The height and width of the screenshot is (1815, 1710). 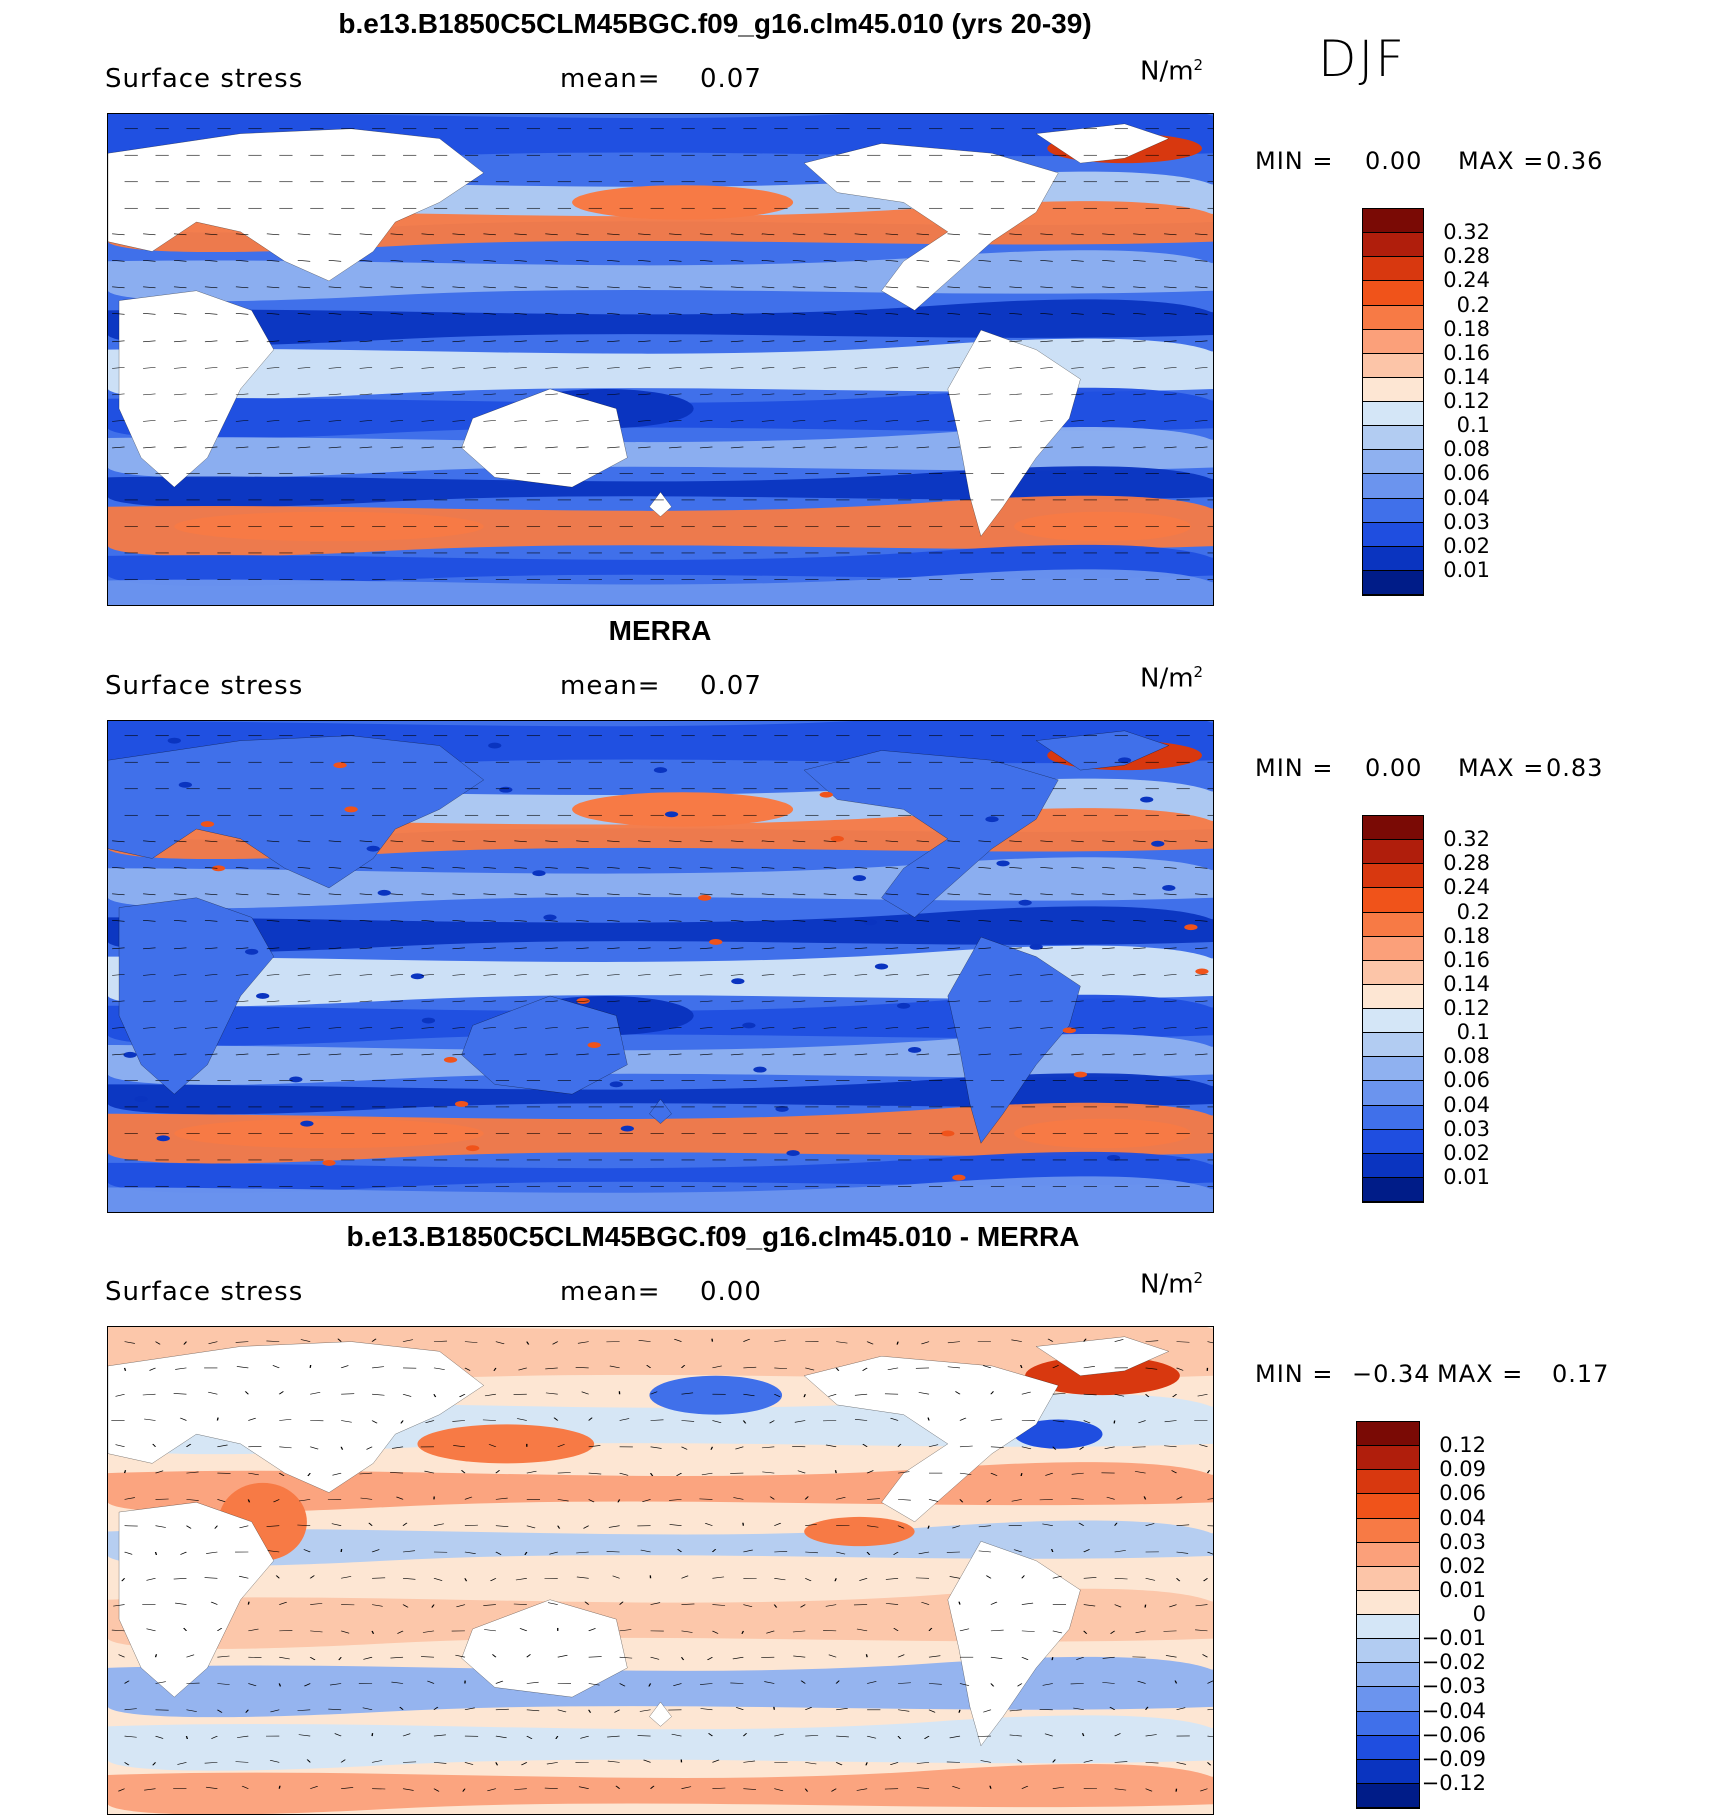 I want to click on colorbar-tick-label: 0.28, so click(x=1466, y=256).